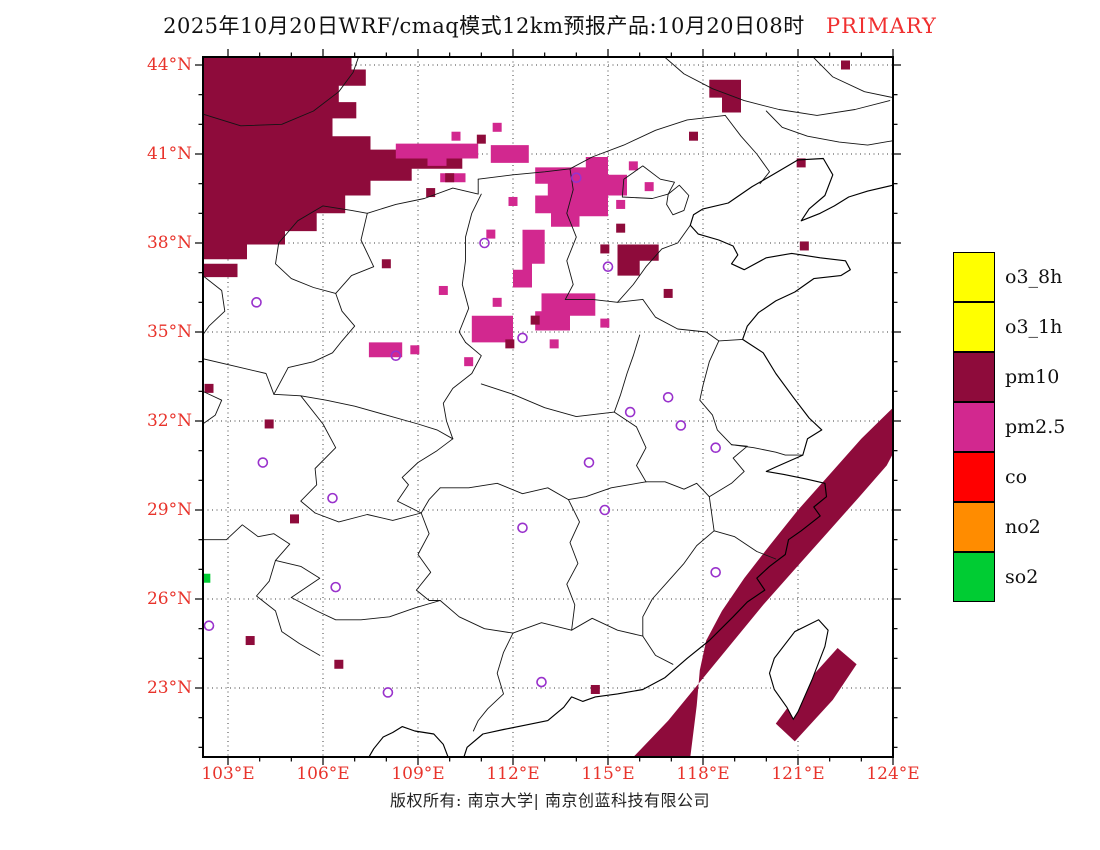  I want to click on legend-swatch-so2, so click(974, 576).